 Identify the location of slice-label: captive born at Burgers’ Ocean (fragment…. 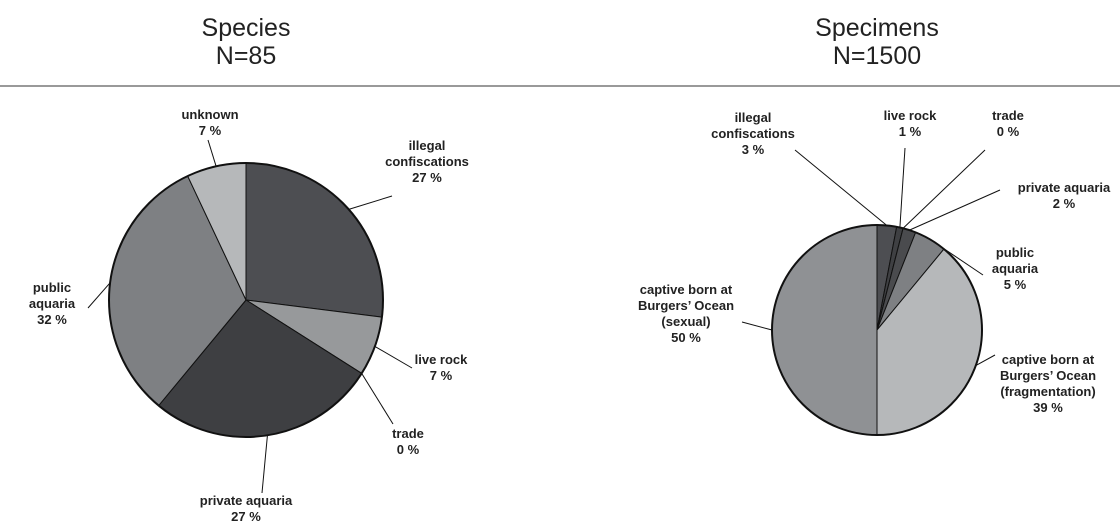
(1048, 384).